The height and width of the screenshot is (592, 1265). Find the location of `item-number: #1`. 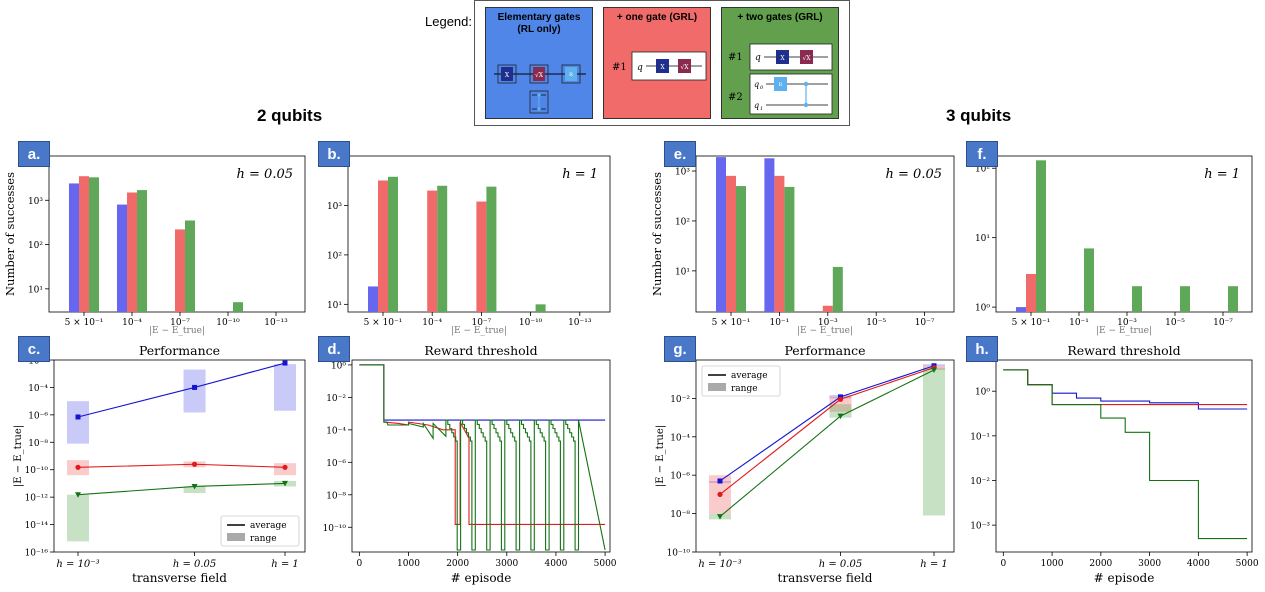

item-number: #1 is located at coordinates (735, 57).